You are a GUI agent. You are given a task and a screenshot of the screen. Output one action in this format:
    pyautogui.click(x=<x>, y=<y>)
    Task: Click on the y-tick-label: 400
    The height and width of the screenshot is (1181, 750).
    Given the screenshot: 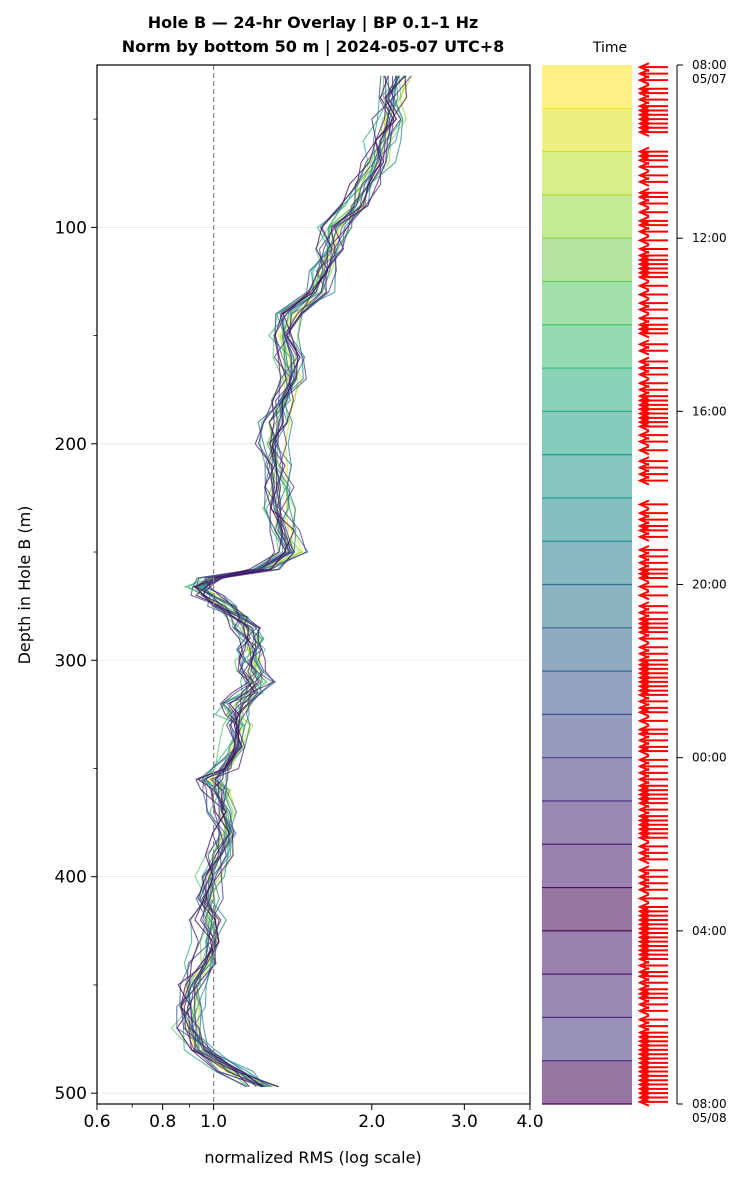 What is the action you would take?
    pyautogui.click(x=71, y=878)
    